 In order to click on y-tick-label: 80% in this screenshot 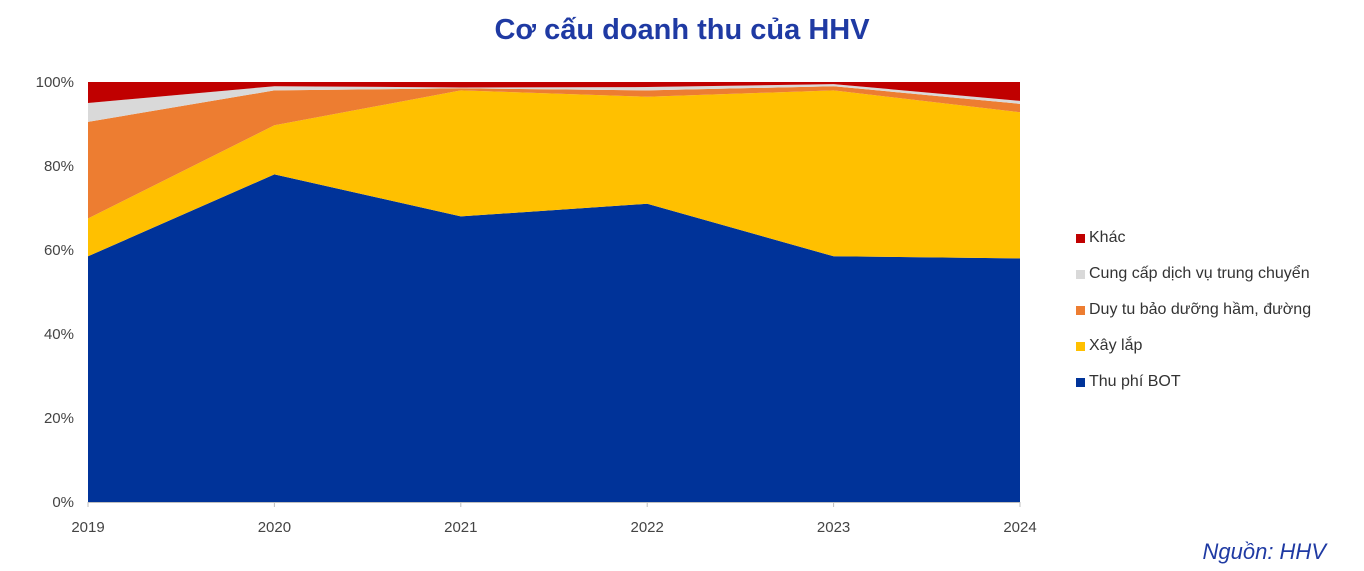, I will do `click(59, 166)`.